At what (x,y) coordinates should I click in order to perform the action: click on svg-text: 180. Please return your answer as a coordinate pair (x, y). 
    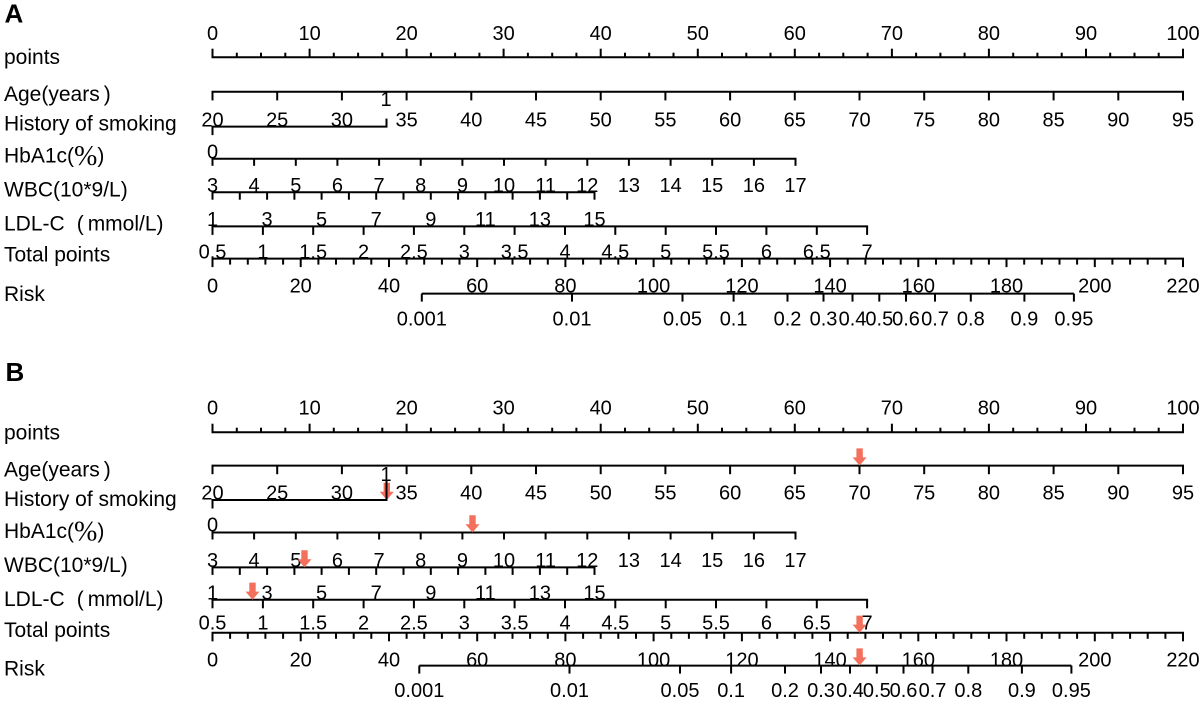
    Looking at the image, I should click on (1006, 660).